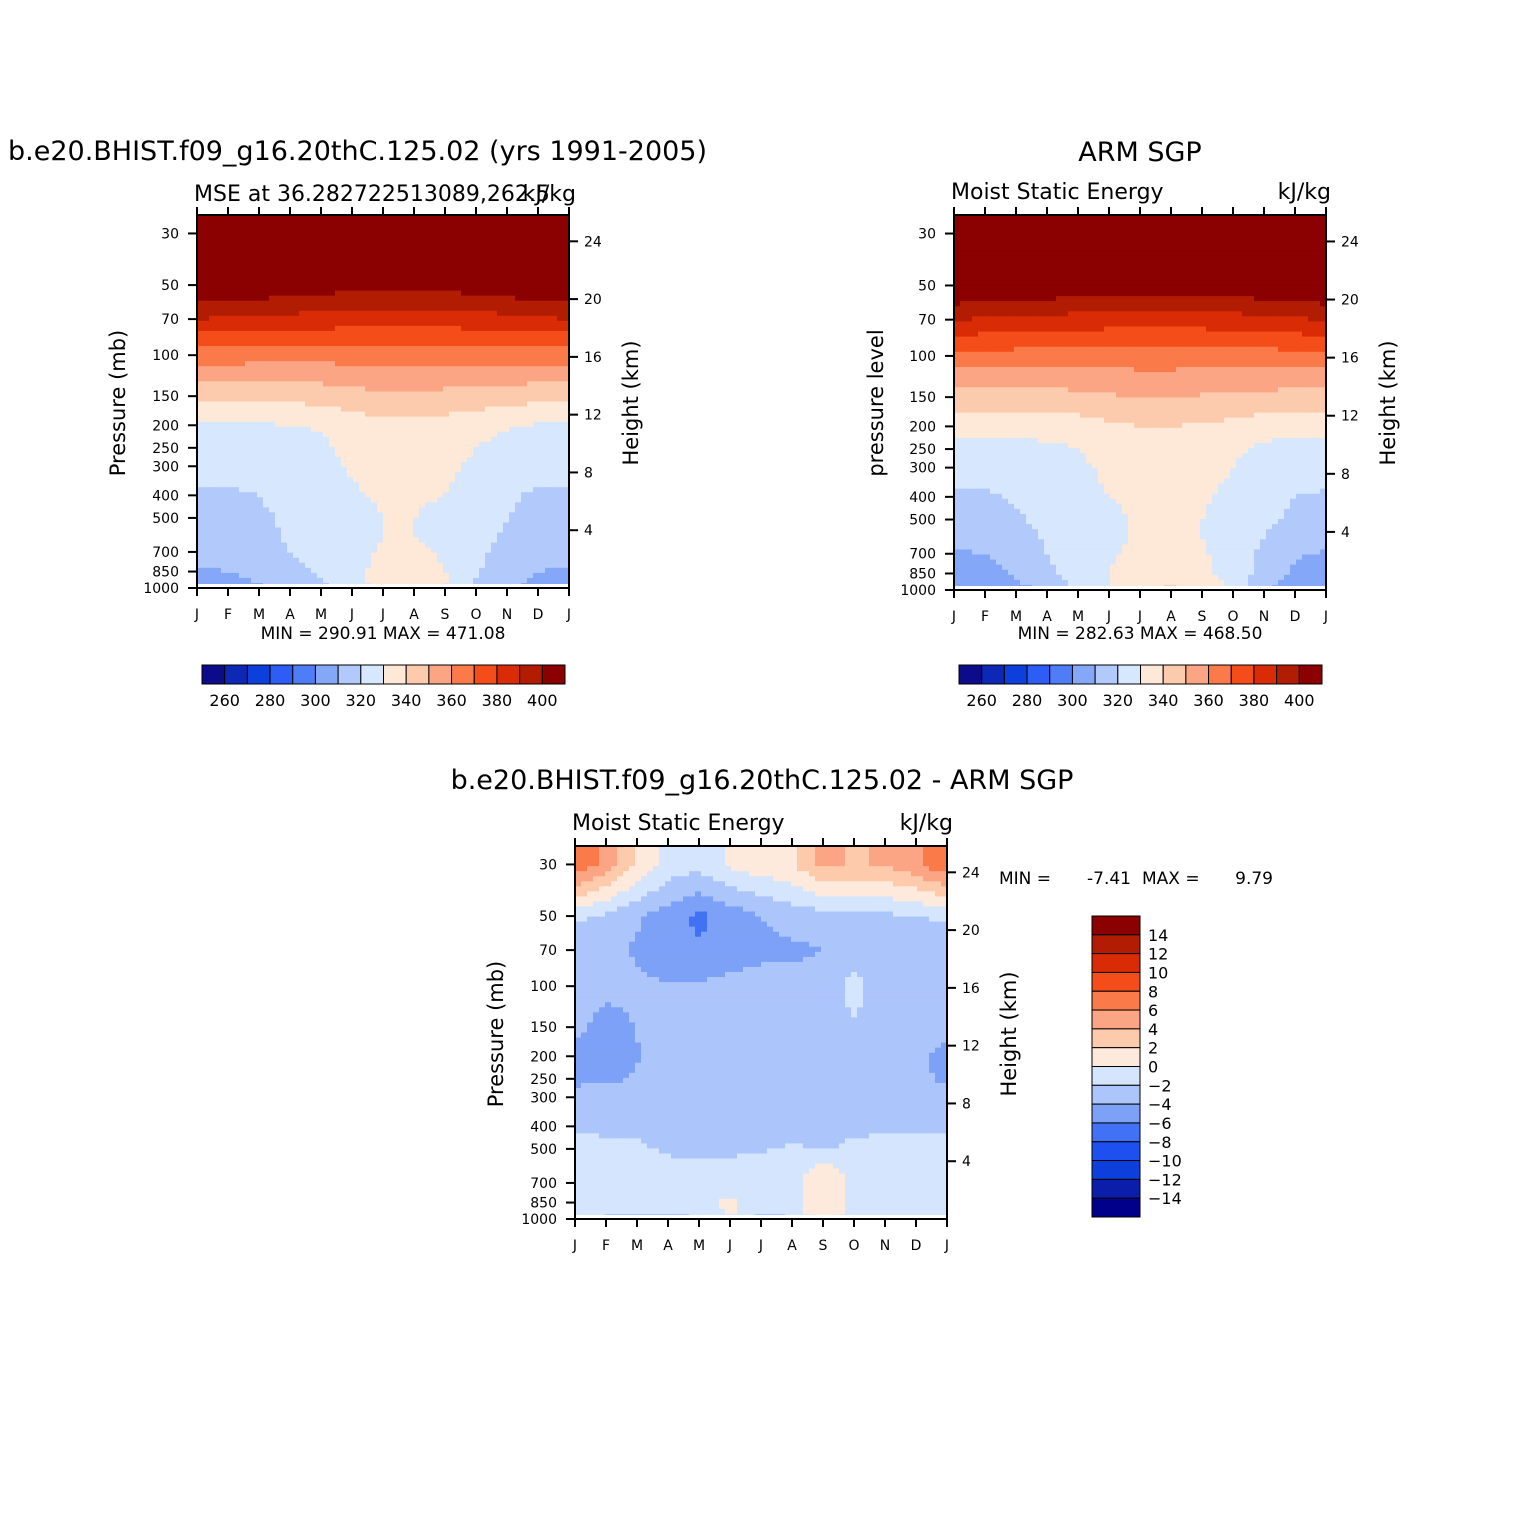  Describe the element at coordinates (165, 573) in the screenshot. I see `y-tick-label: 850` at that location.